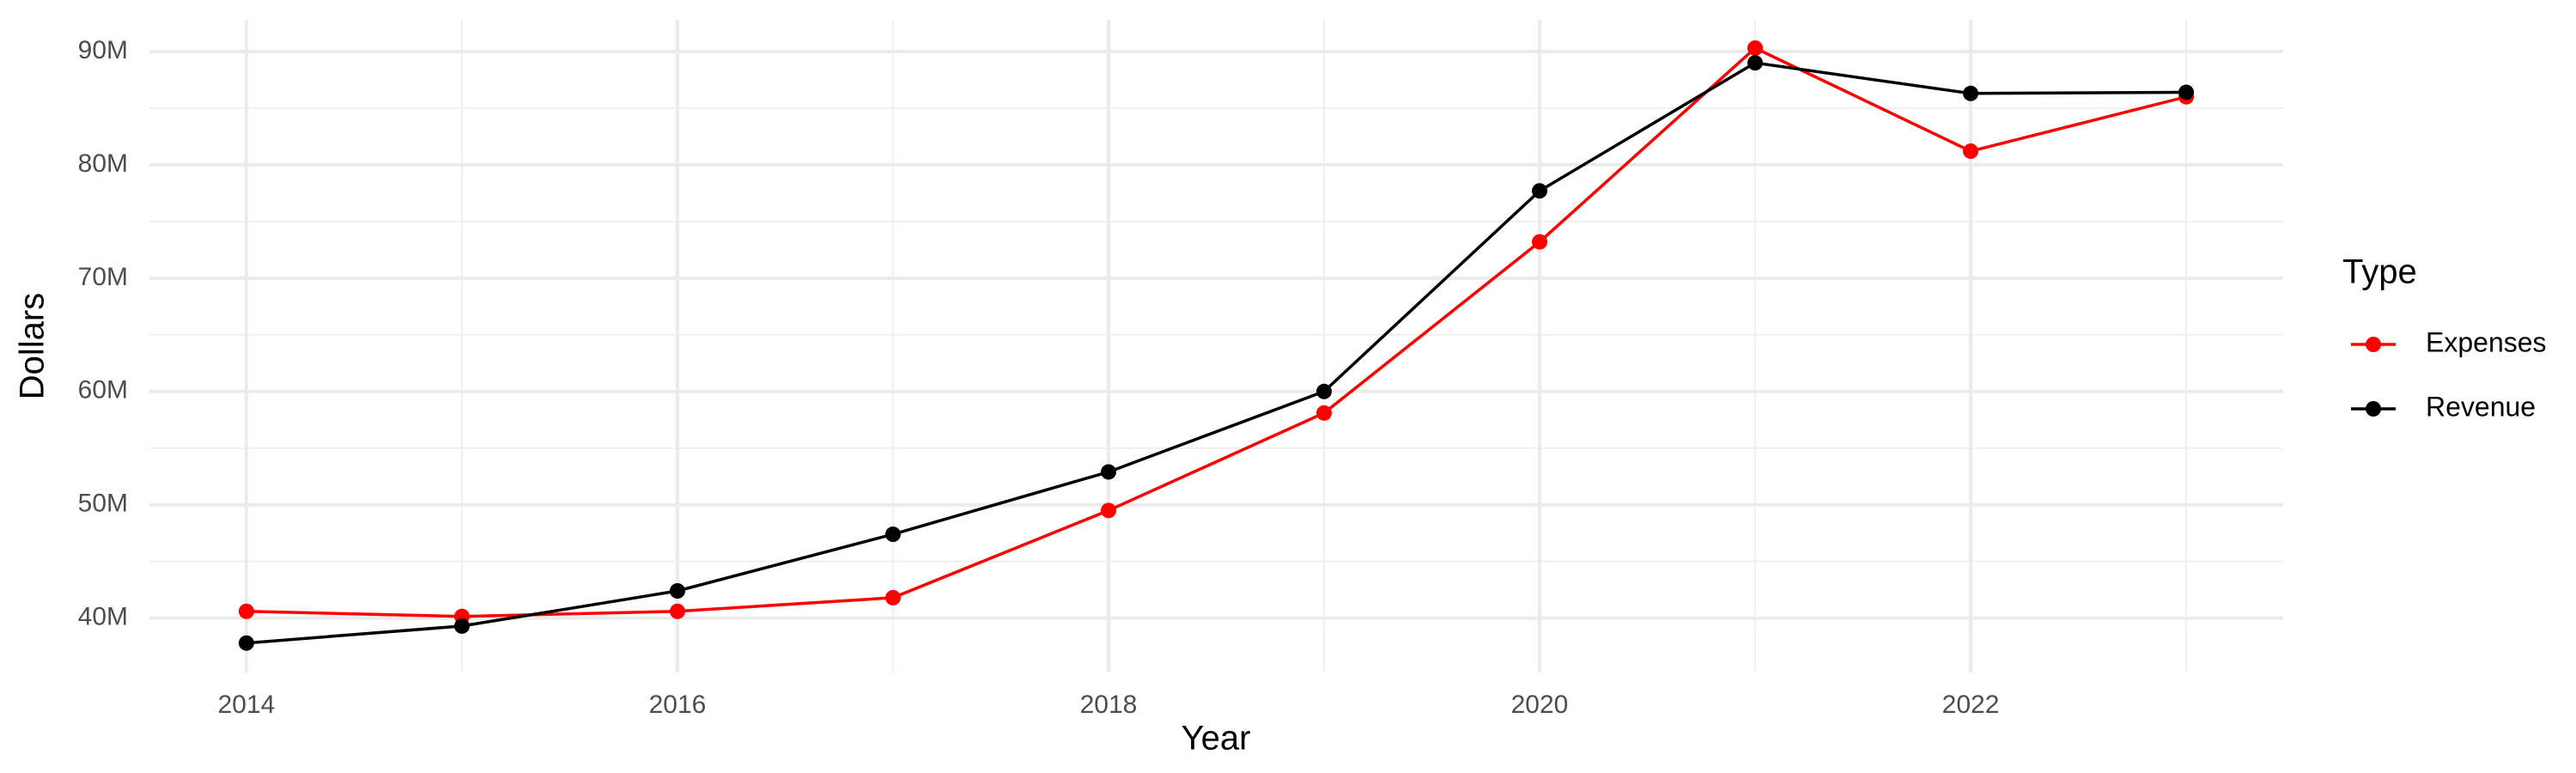  Describe the element at coordinates (2486, 341) in the screenshot. I see `legend-label: Expenses` at that location.